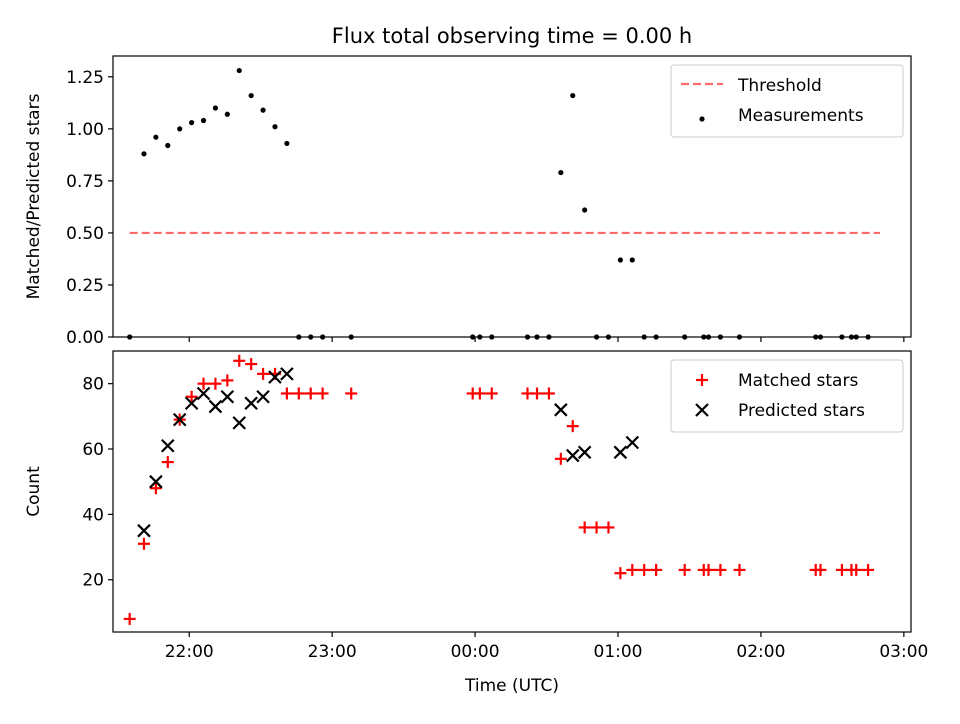  I want to click on legend: Threshold Measurements, so click(787, 101).